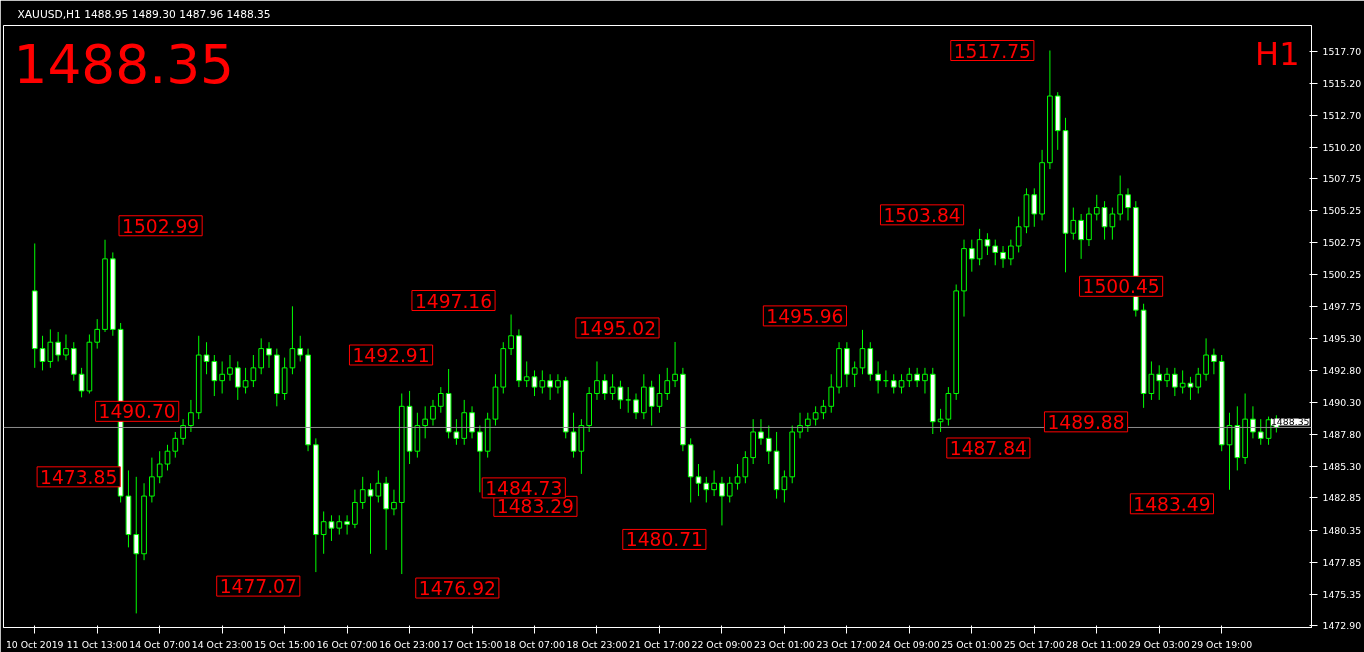 This screenshot has width=1364, height=652. What do you see at coordinates (1342, 435) in the screenshot?
I see `y-tick-label: 1487.80` at bounding box center [1342, 435].